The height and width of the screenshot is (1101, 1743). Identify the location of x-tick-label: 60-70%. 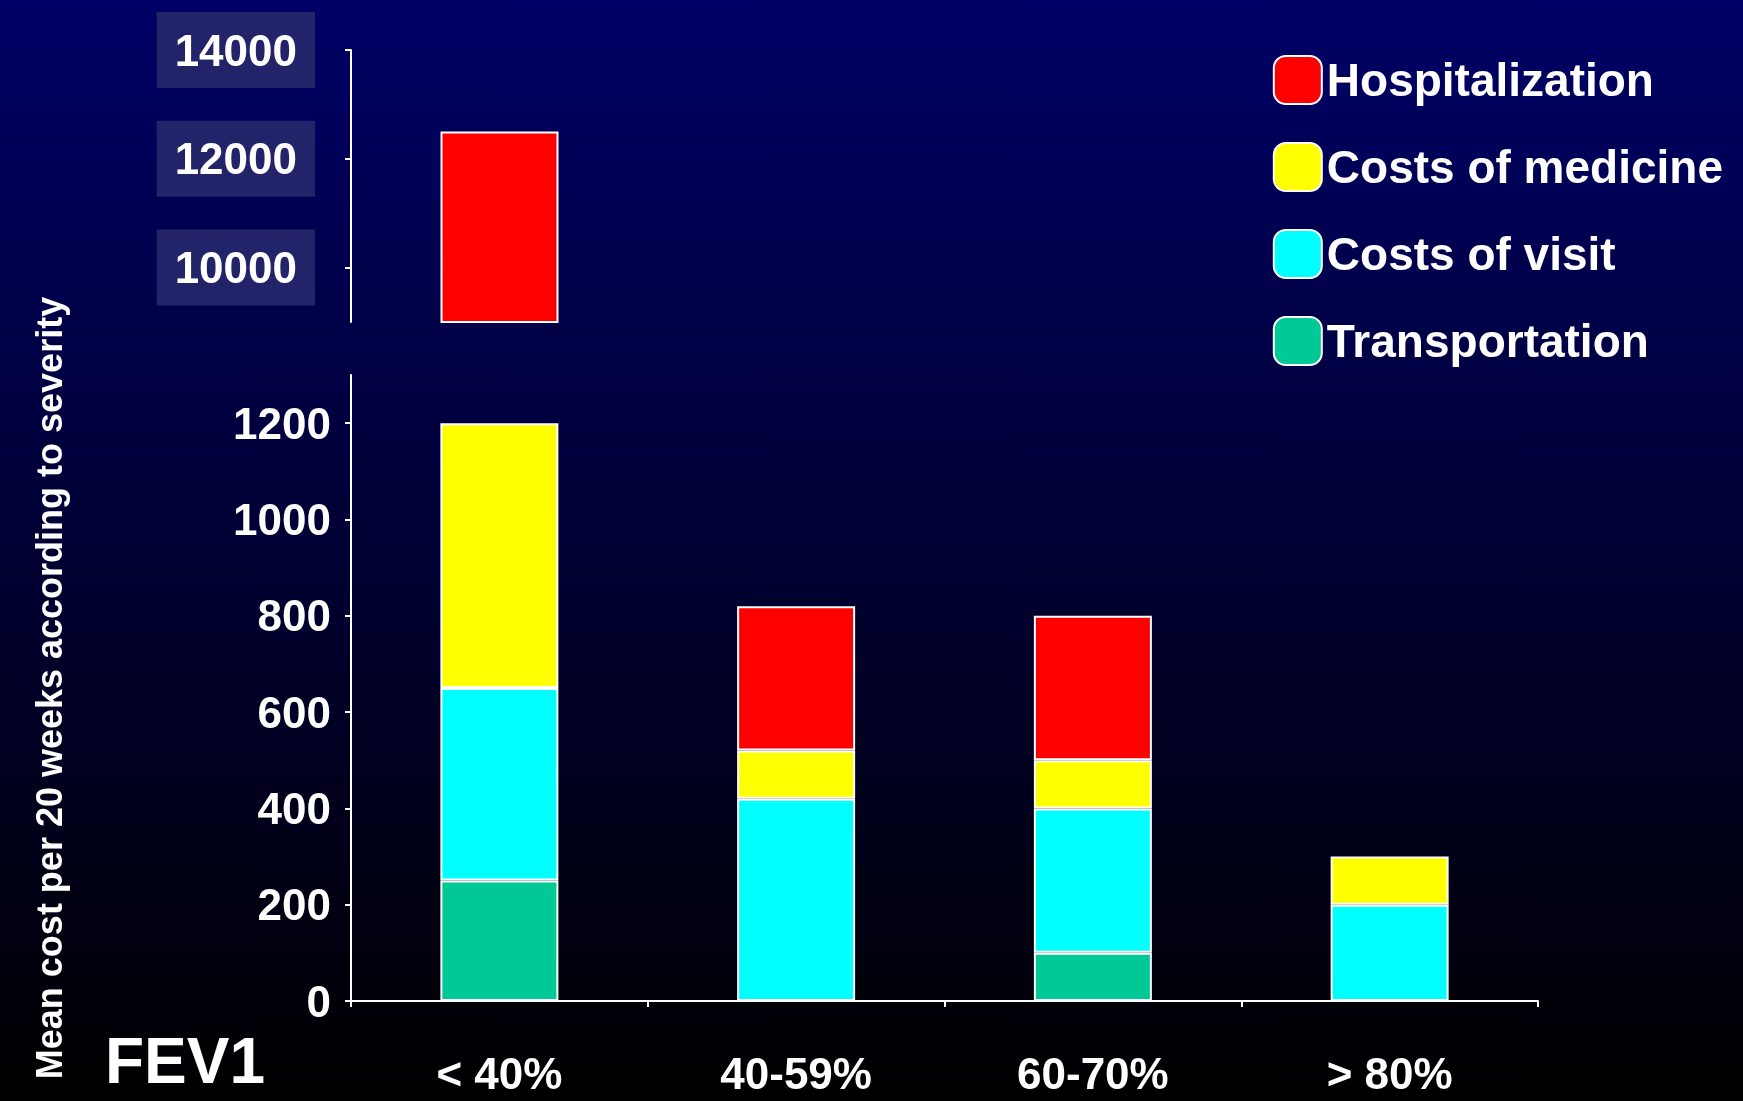
(1093, 1073).